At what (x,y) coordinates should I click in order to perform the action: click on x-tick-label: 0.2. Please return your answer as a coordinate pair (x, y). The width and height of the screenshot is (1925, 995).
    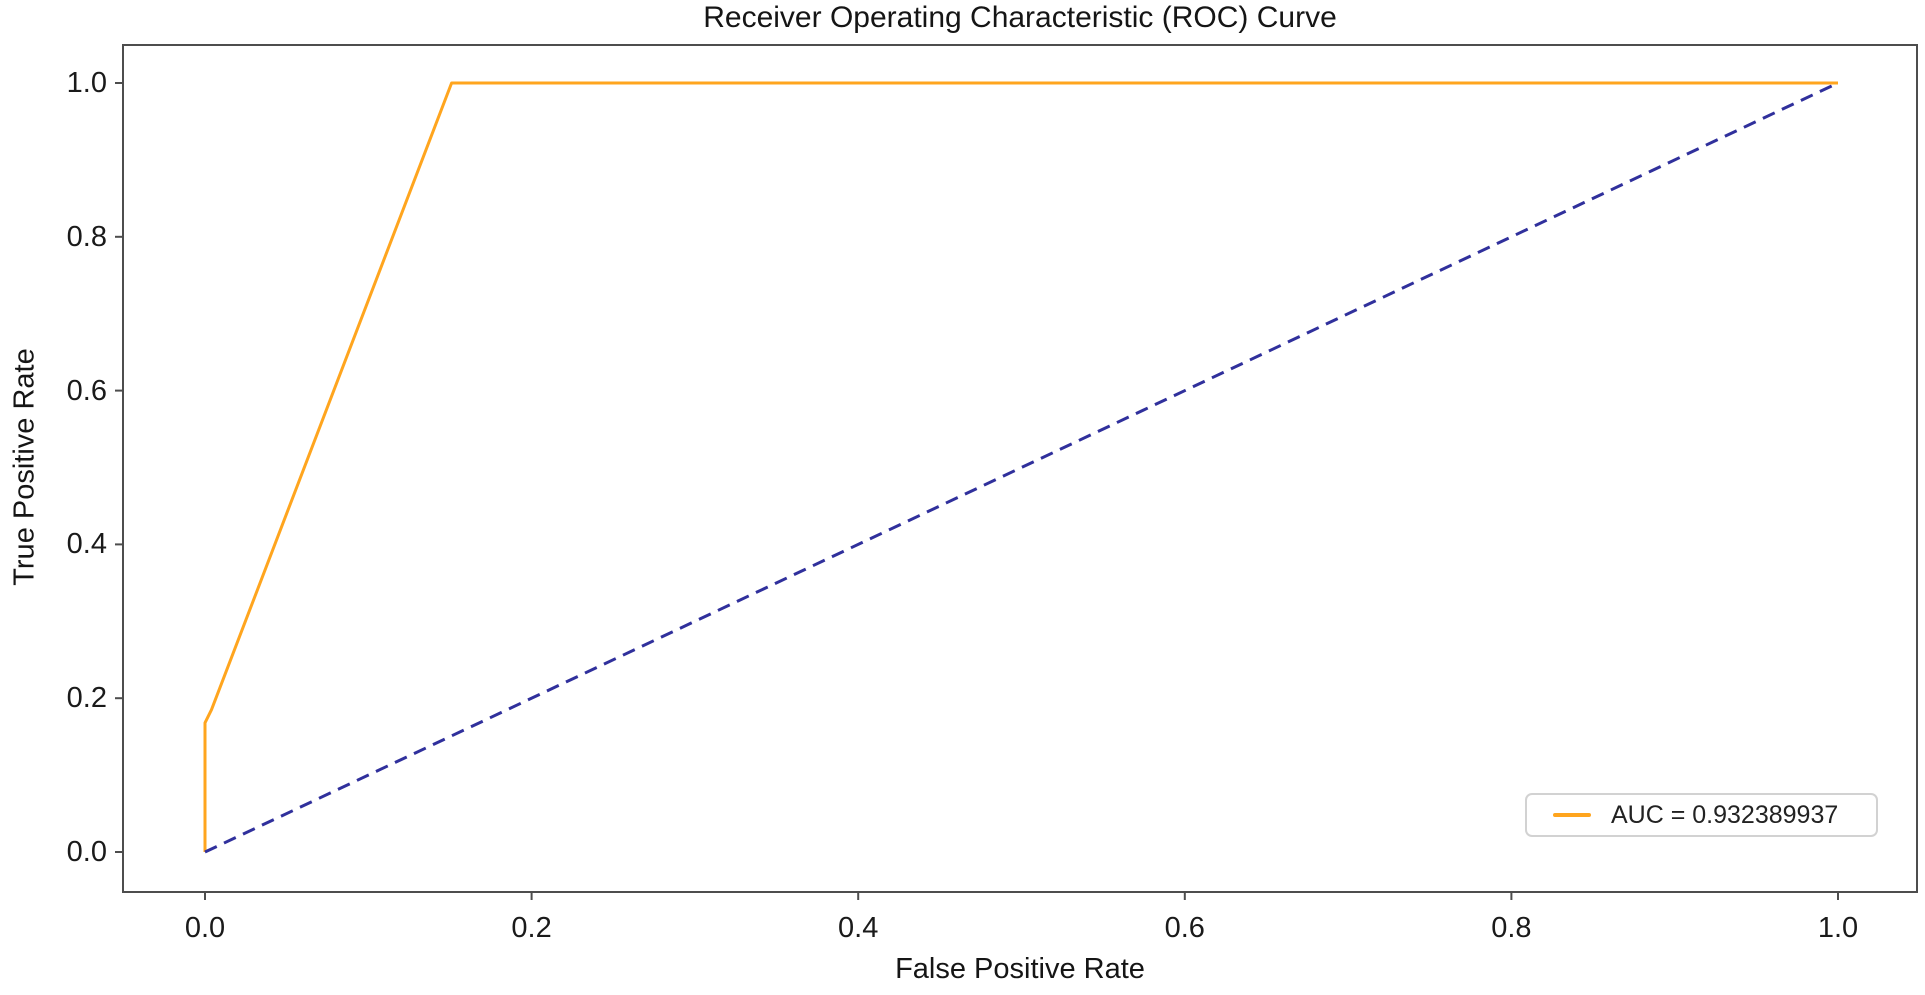
    Looking at the image, I should click on (531, 928).